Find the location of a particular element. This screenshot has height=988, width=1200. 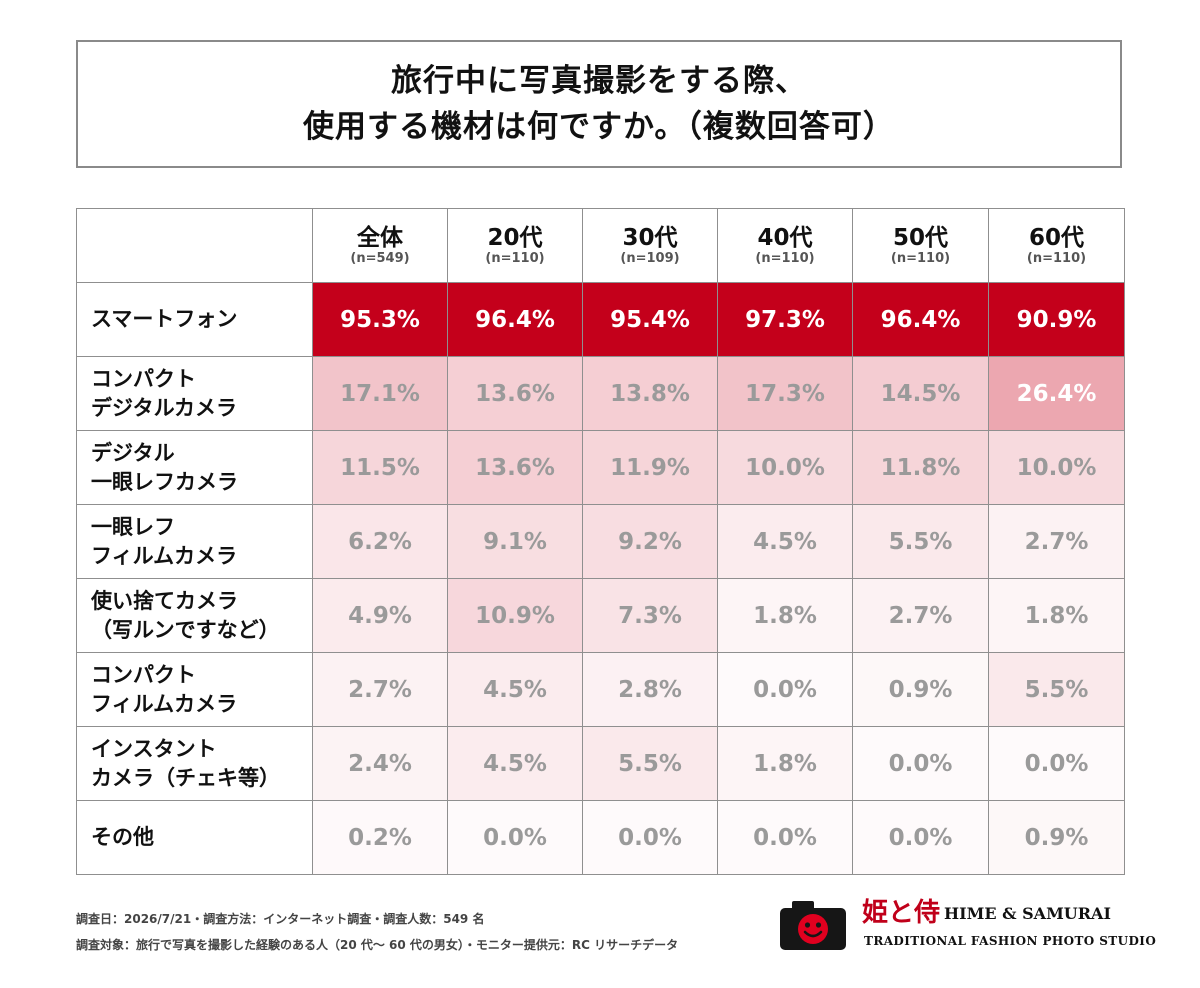

column-label: 60代 is located at coordinates (1056, 237).